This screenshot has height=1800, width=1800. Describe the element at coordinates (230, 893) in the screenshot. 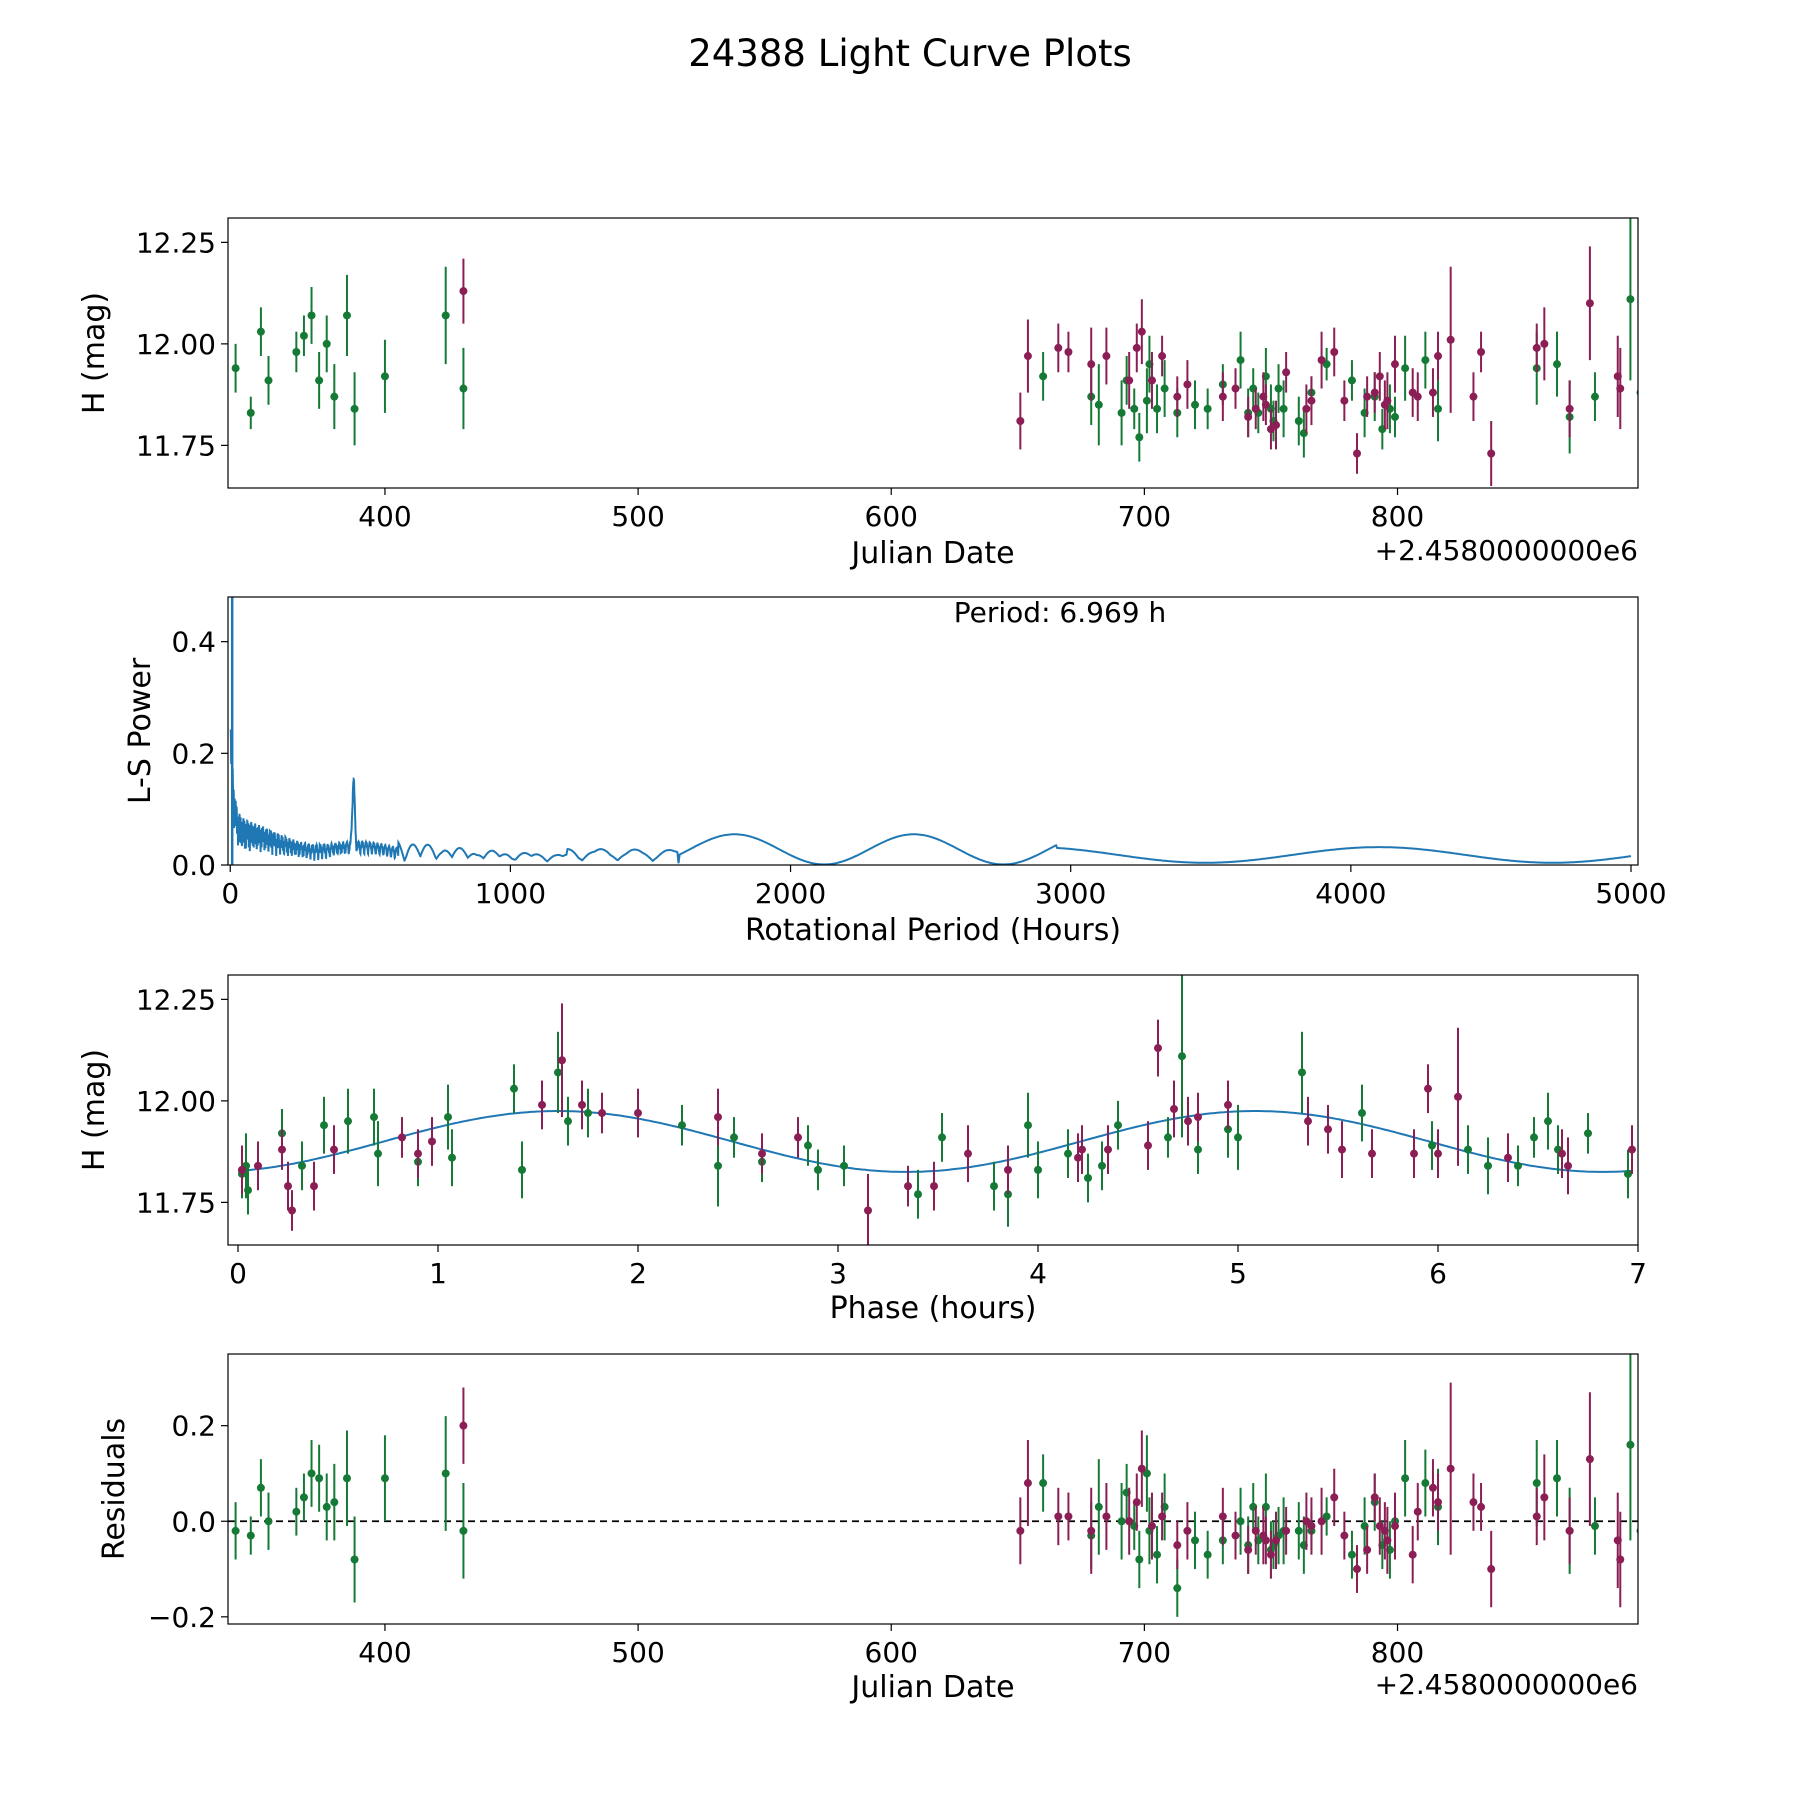

I see `periodogram-xtick-label: 0` at that location.